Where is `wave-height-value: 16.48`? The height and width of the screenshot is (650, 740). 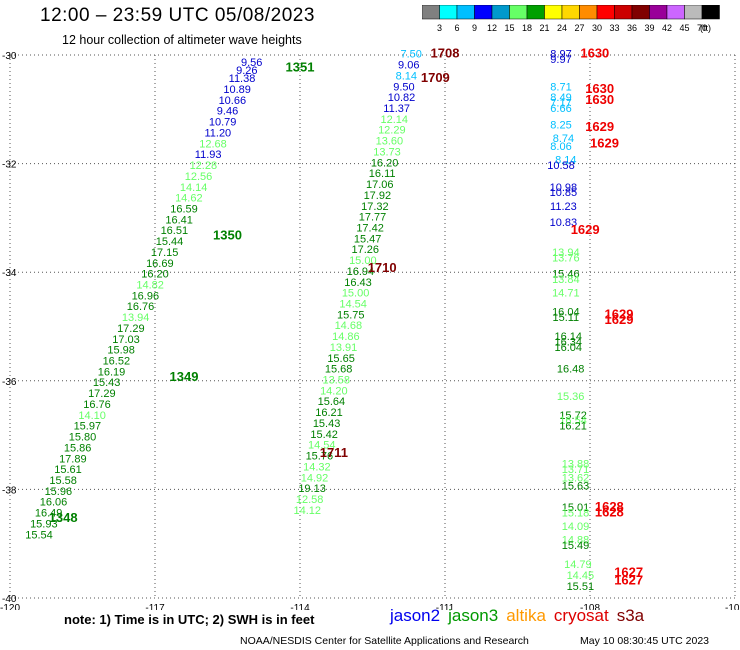
wave-height-value: 16.48 is located at coordinates (571, 370).